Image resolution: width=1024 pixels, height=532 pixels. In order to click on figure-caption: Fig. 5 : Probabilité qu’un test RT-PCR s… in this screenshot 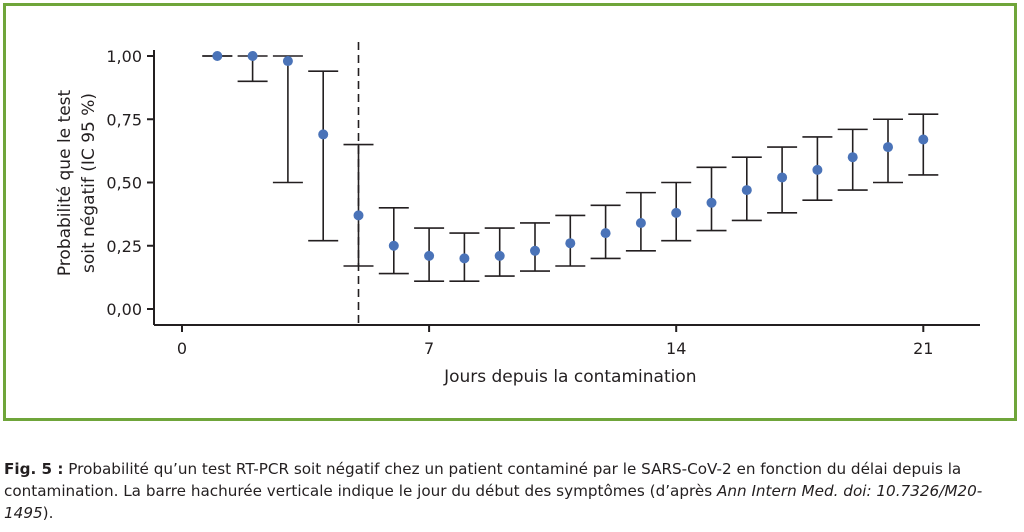, I will do `click(513, 491)`.